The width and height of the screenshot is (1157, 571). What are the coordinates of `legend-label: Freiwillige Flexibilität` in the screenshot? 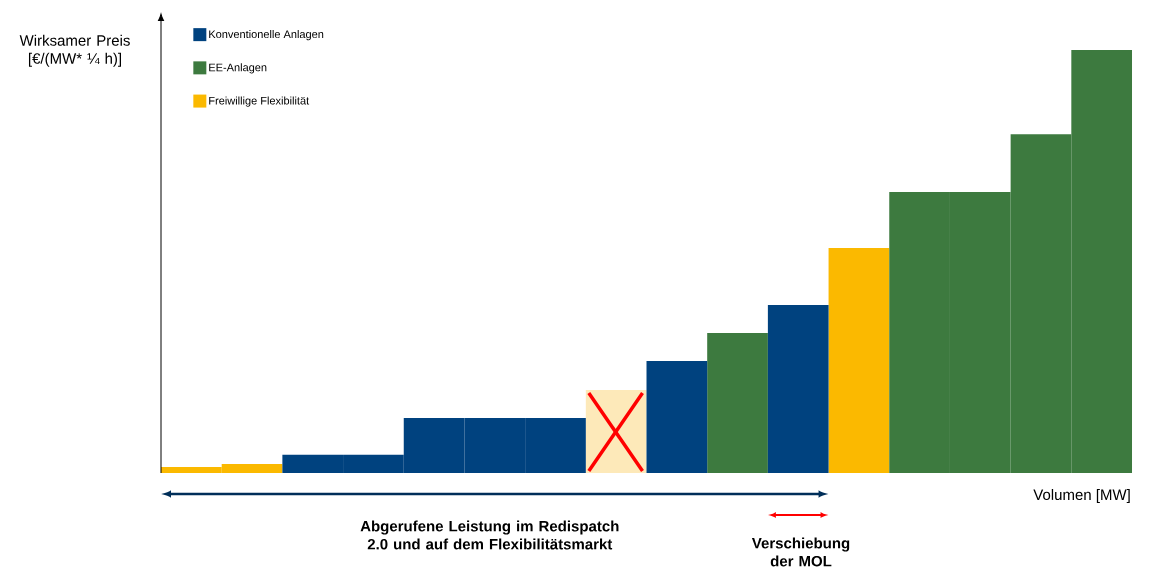 It's located at (259, 101).